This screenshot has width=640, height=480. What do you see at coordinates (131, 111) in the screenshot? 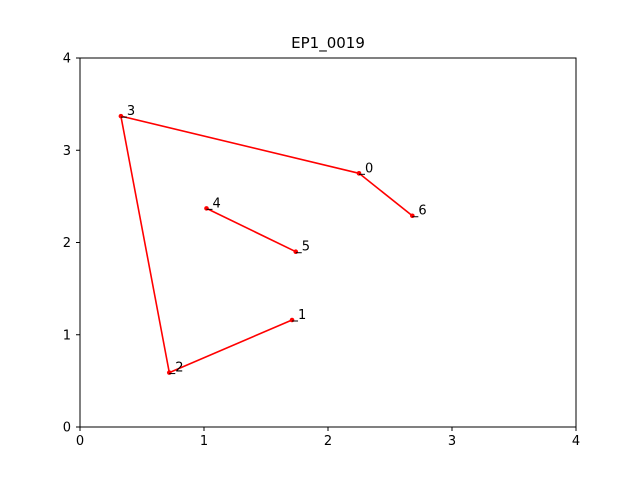
I see `point-label: 3` at bounding box center [131, 111].